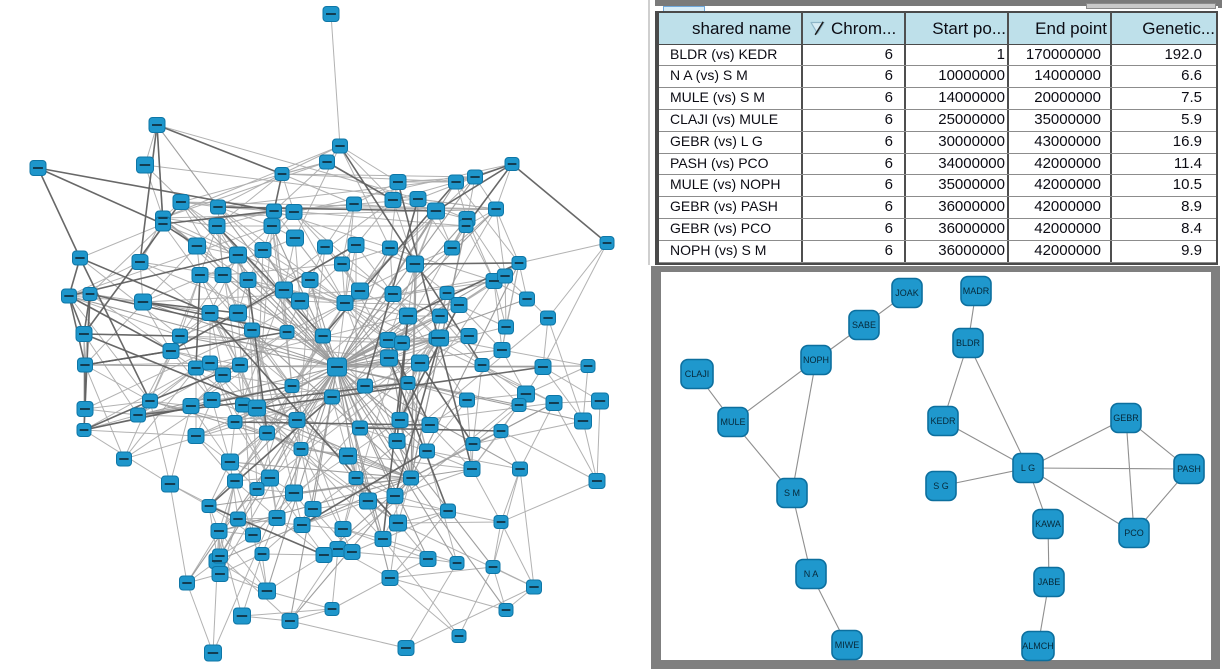 This screenshot has width=1222, height=669. Describe the element at coordinates (1049, 582) in the screenshot. I see `svg-text: JABE` at that location.